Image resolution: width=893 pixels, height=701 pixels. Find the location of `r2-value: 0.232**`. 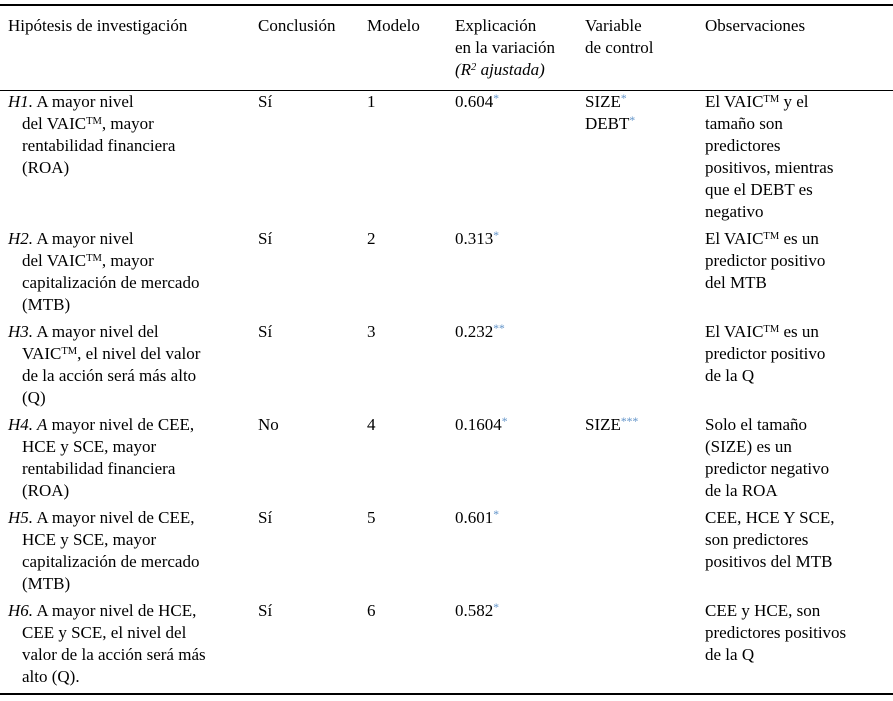

r2-value: 0.232** is located at coordinates (480, 331).